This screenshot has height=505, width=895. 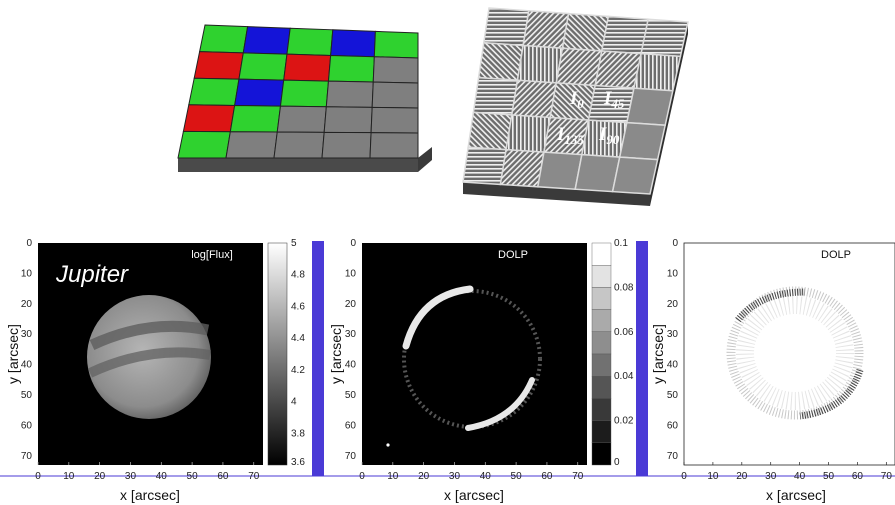 What do you see at coordinates (601, 354) in the screenshot?
I see `dolp-colorbar` at bounding box center [601, 354].